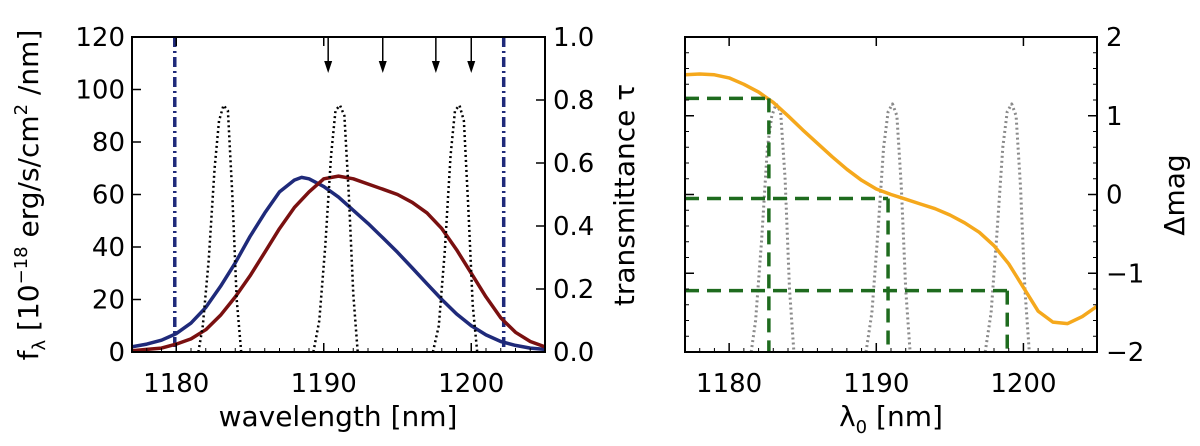 The height and width of the screenshot is (446, 1200). I want to click on right-xtick-label-1190: 1190, so click(876, 384).